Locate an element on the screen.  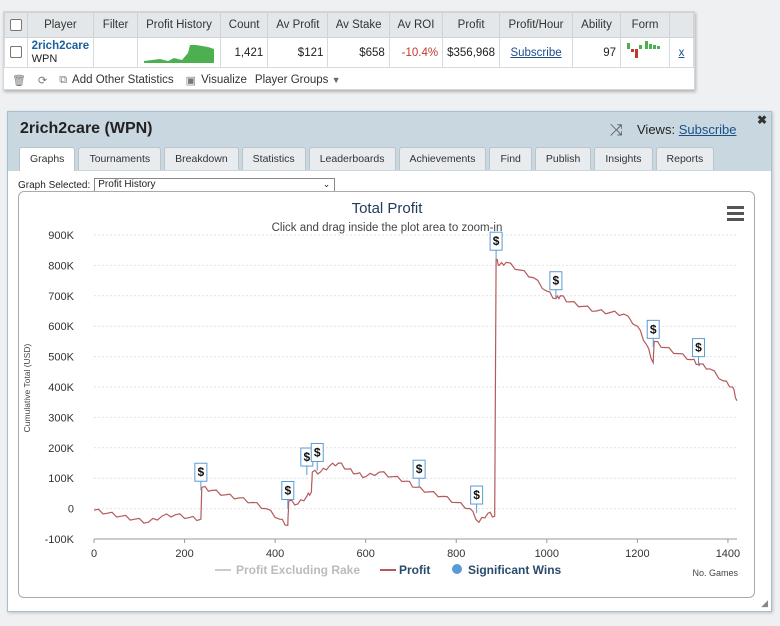
y-tick-label: 400K is located at coordinates (61, 388).